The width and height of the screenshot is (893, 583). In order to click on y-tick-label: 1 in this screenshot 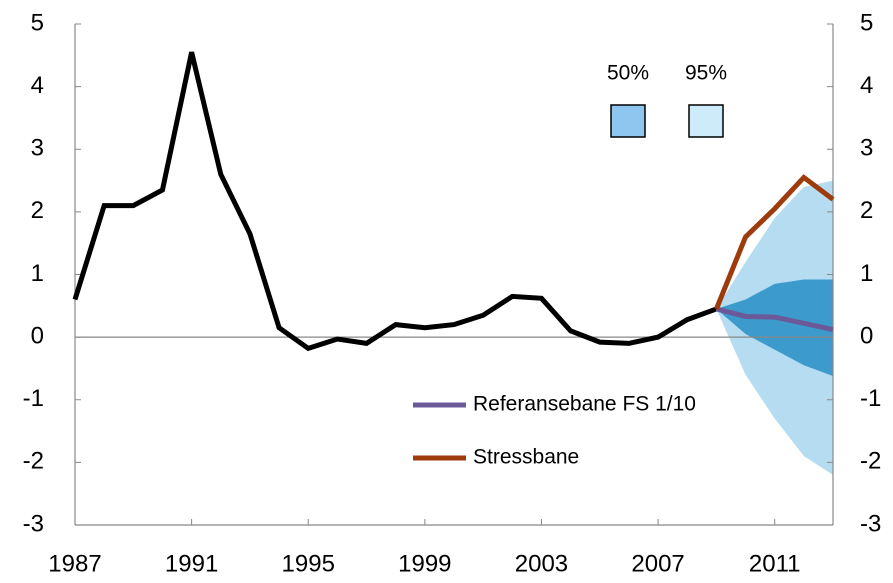, I will do `click(37, 273)`.